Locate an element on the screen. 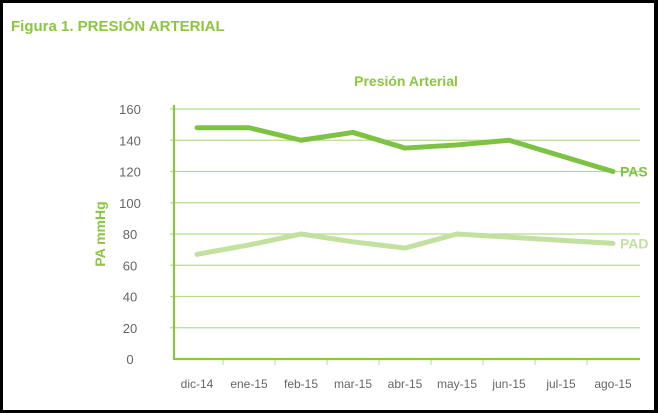  figure-title: Figura 1. PRESIÓN ARTERIAL is located at coordinates (118, 26).